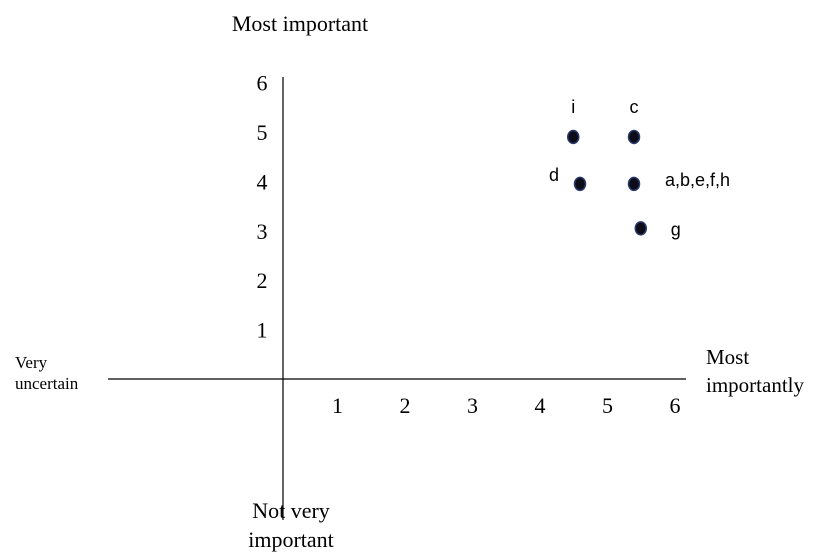 This screenshot has width=839, height=560. Describe the element at coordinates (554, 175) in the screenshot. I see `data-point-label: d` at that location.